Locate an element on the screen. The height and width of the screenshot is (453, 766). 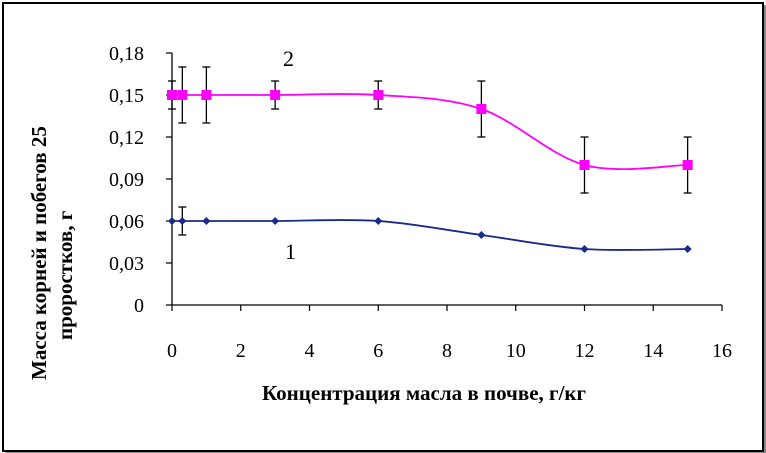
series-1-line is located at coordinates (430, 235).